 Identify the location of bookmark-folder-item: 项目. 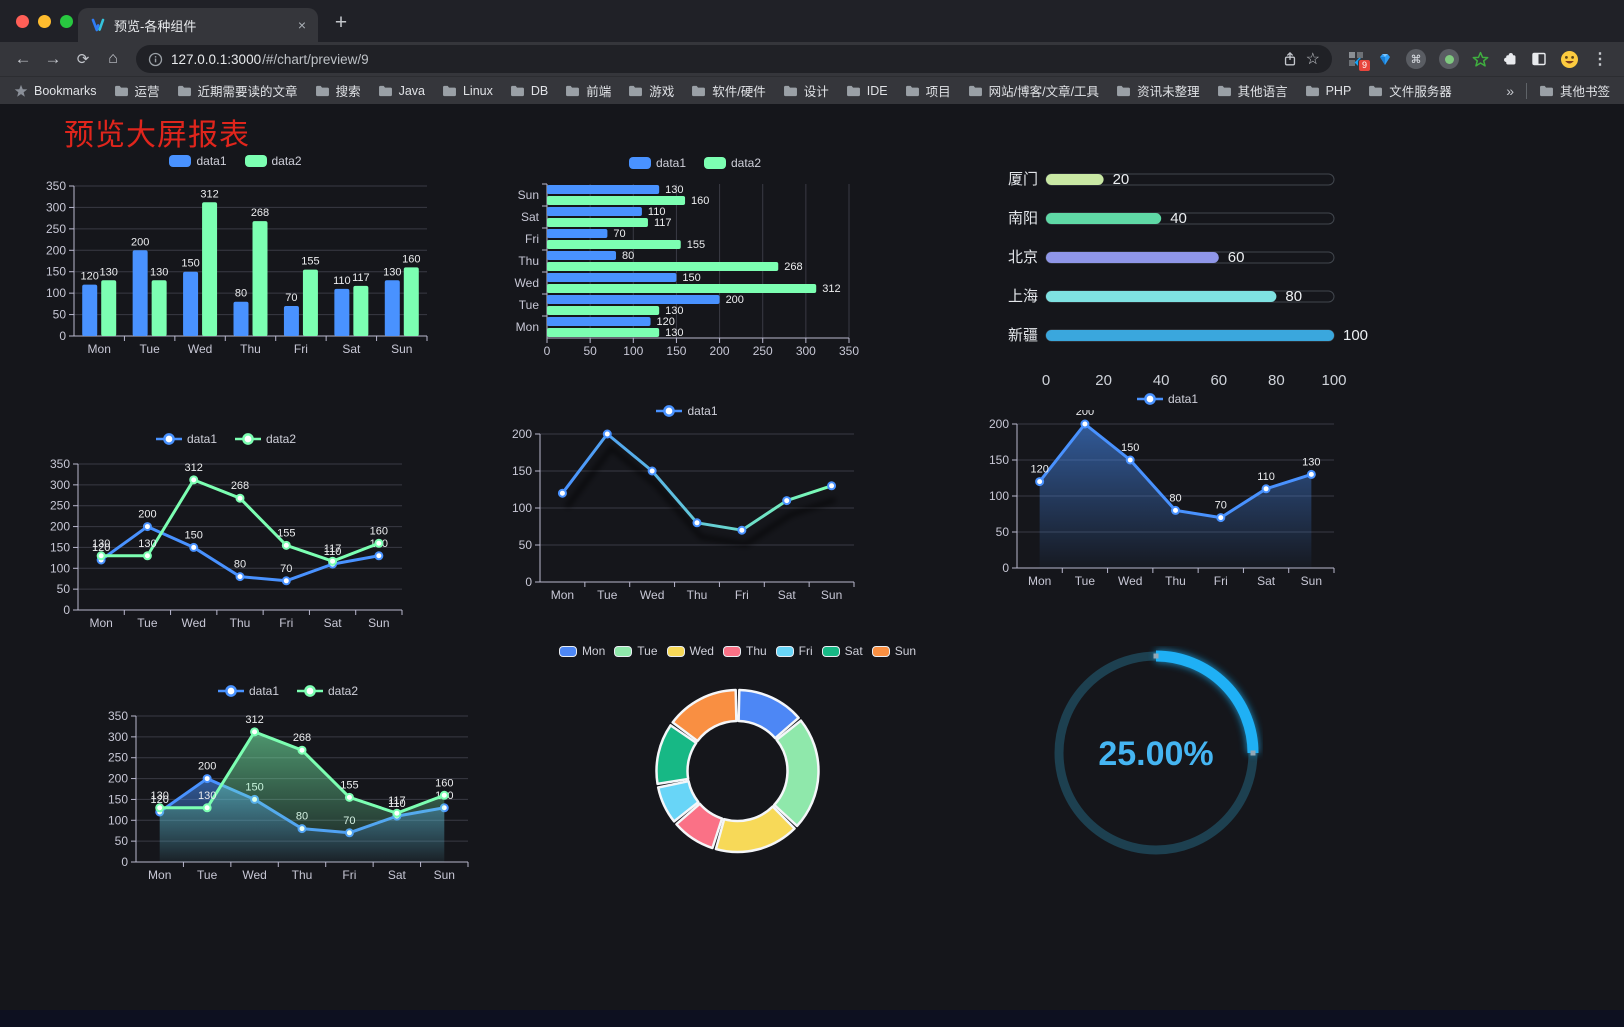
(928, 90).